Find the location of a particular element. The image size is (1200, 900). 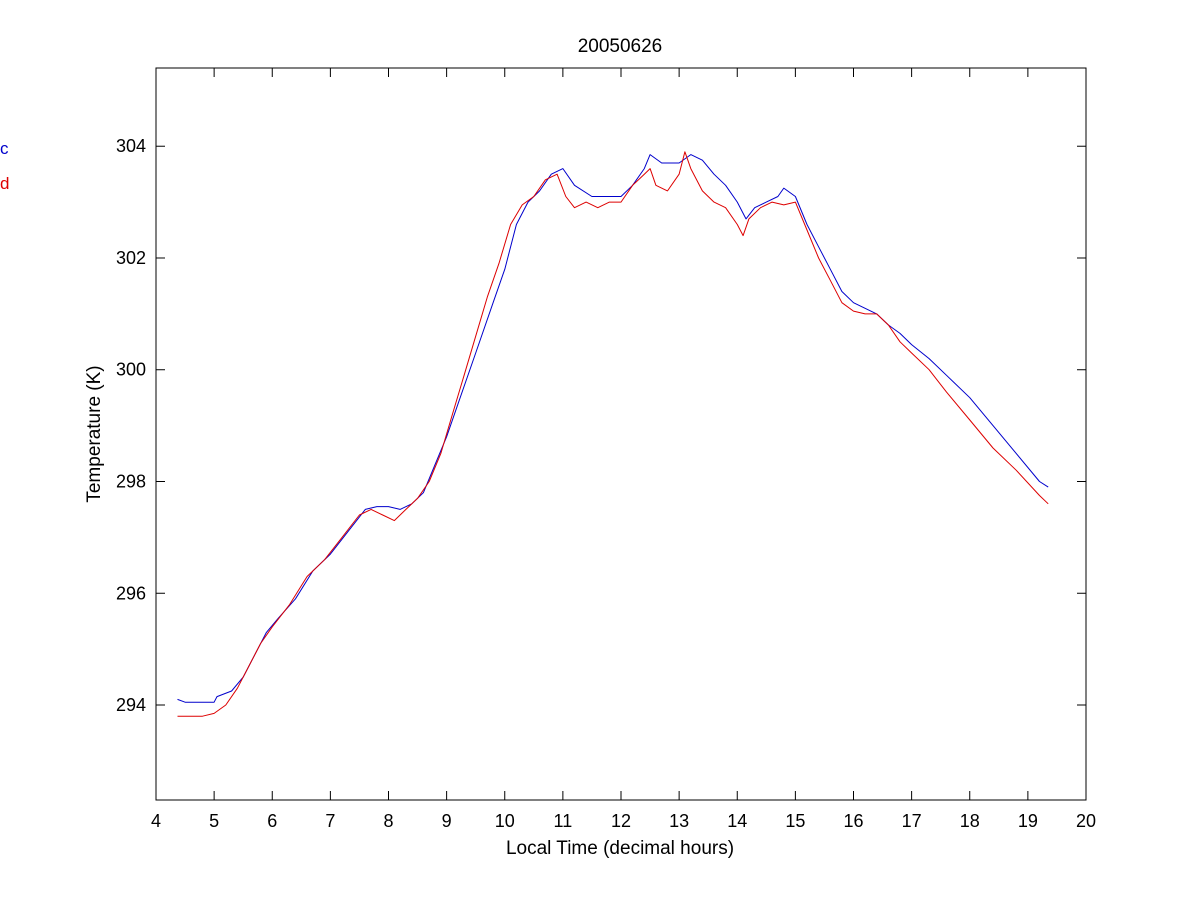

x-tick-label: 16 is located at coordinates (853, 821).